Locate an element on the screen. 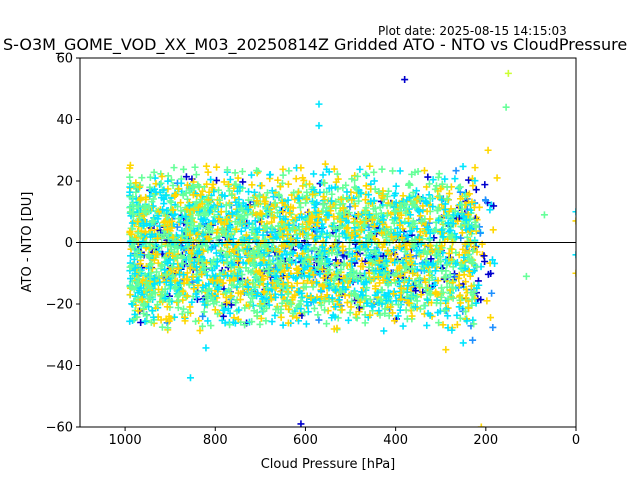 The image size is (640, 480). y-axis-label: ATO - NTO [DU] is located at coordinates (27, 242).